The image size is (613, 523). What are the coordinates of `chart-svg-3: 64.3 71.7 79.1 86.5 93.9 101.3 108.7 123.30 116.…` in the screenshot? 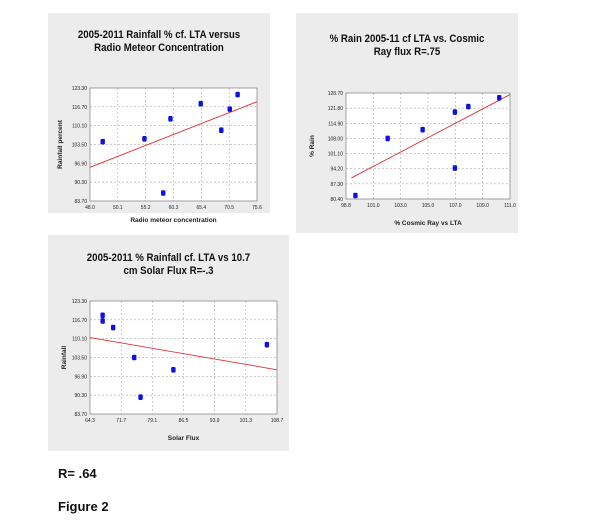 It's located at (172, 370).